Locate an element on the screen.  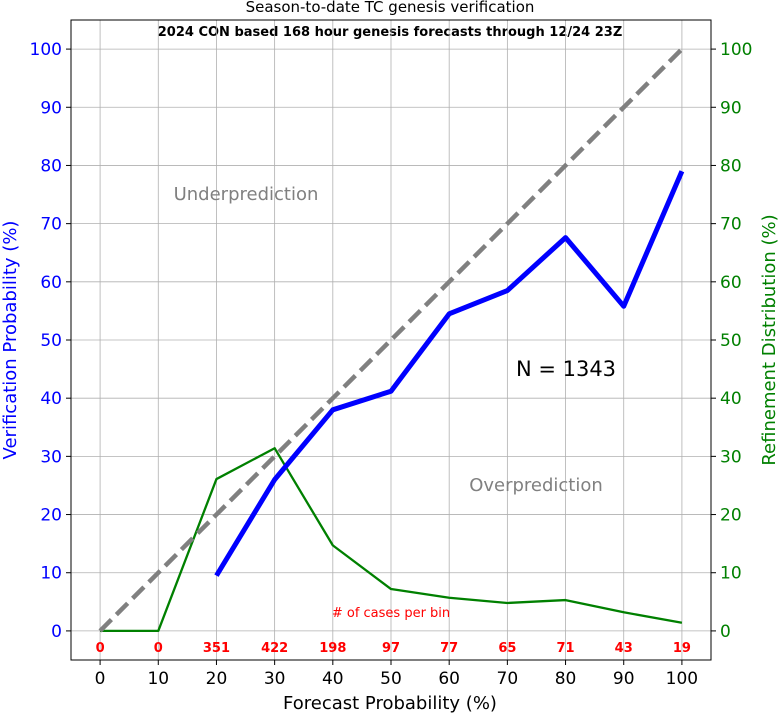
y-tick-label-left: 90 is located at coordinates (51, 108).